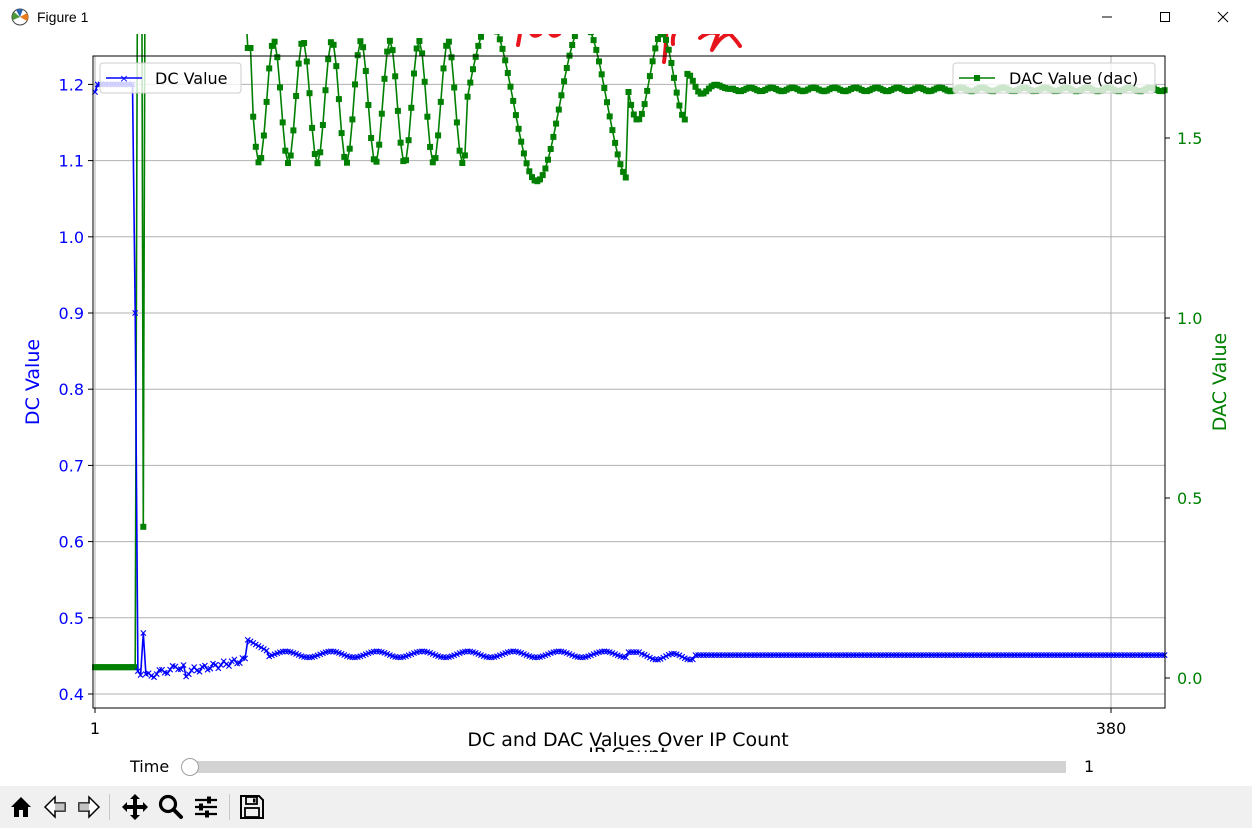 This screenshot has height=828, width=1252. I want to click on home-button, so click(21, 807).